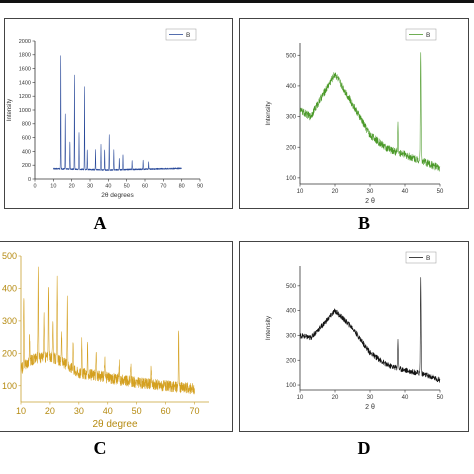  Describe the element at coordinates (166, 411) in the screenshot. I see `chart-c-x-tick-label: 60` at that location.